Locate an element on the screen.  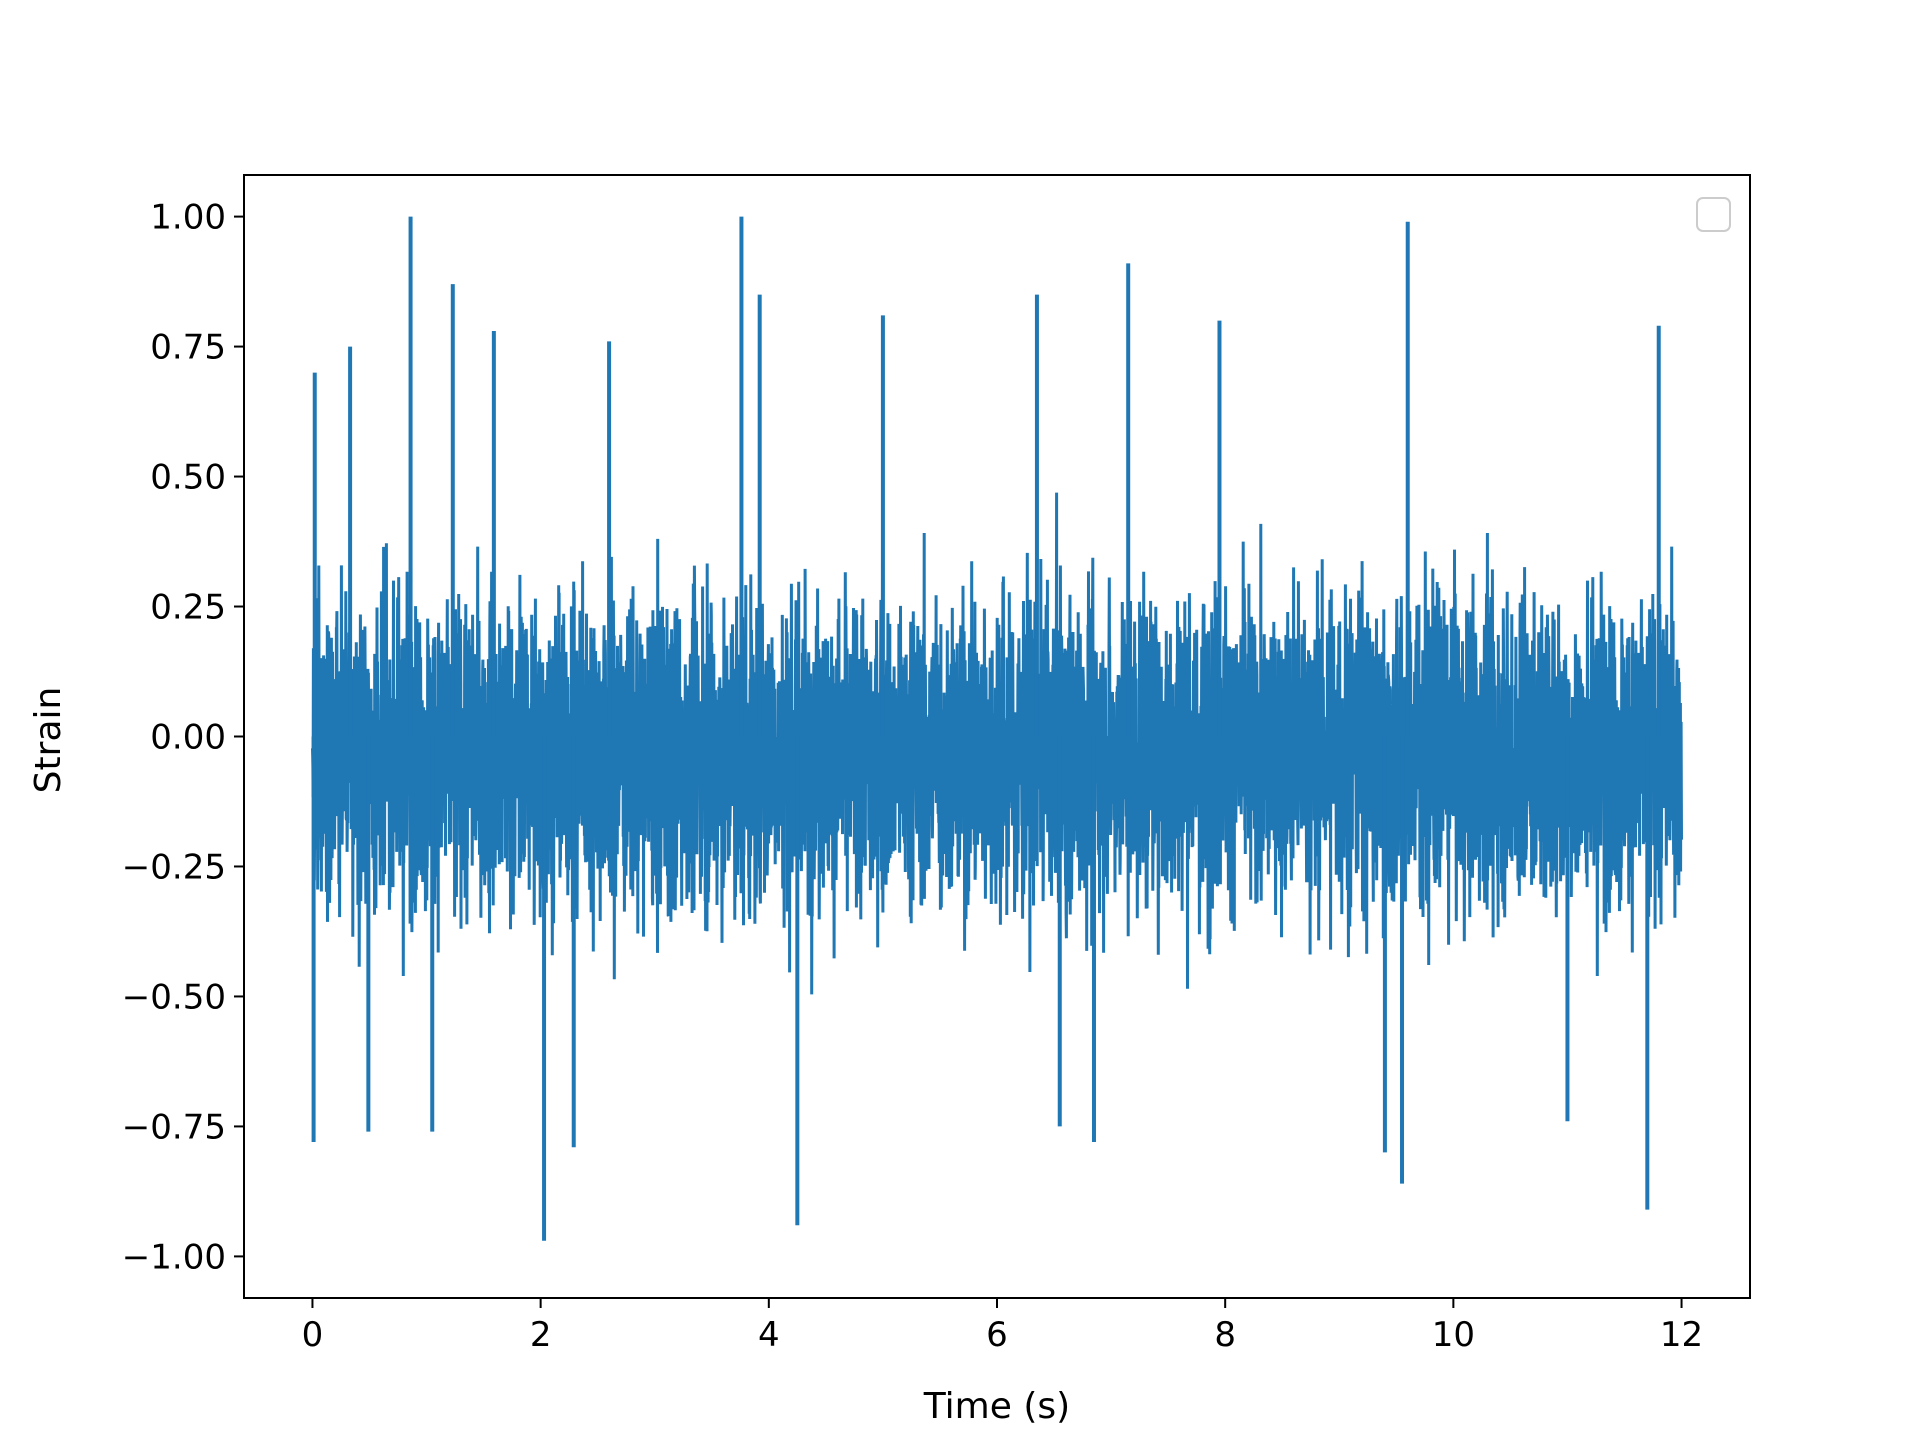
y-tick-label: 0.00 is located at coordinates (188, 738).